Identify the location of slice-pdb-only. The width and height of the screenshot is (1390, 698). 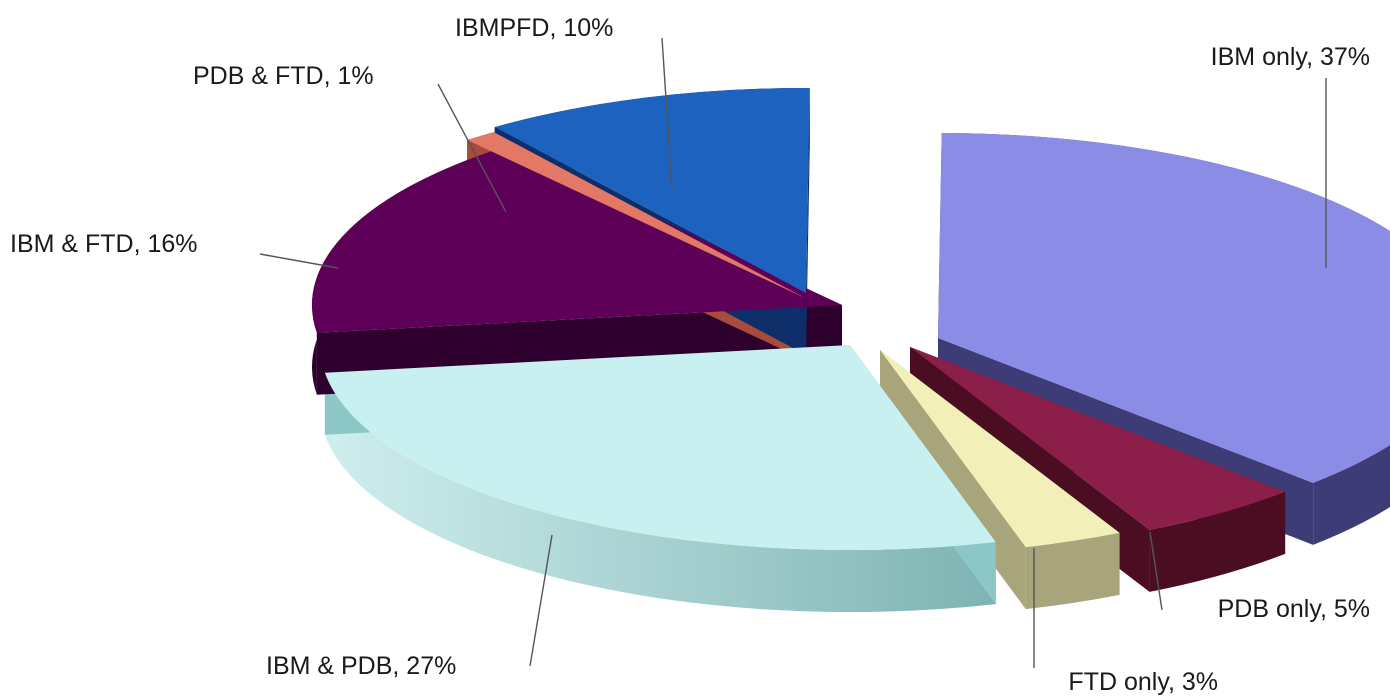
(1098, 438).